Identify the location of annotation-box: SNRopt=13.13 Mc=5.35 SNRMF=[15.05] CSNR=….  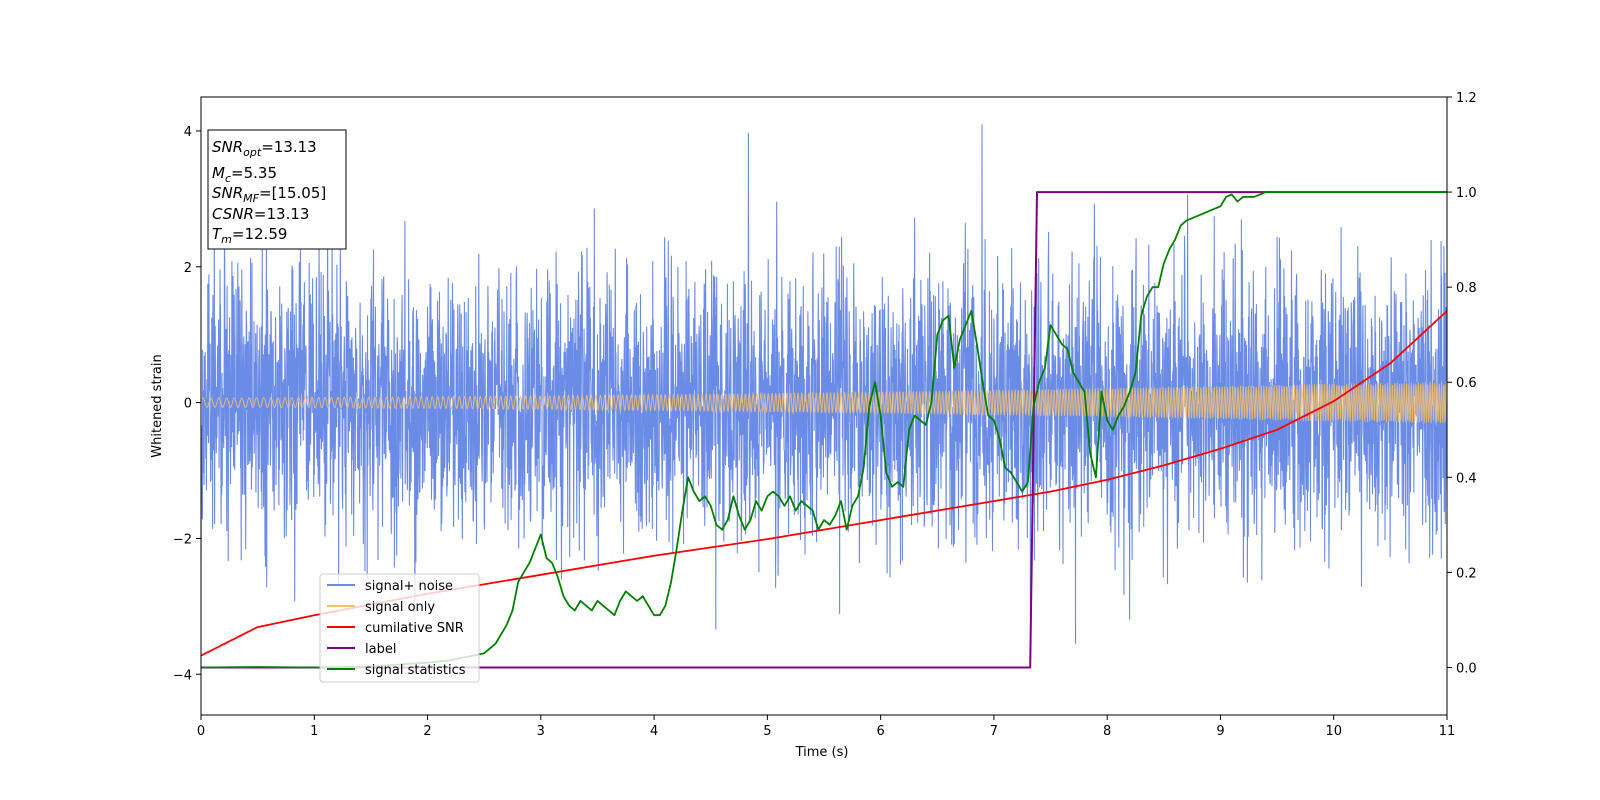
(277, 189).